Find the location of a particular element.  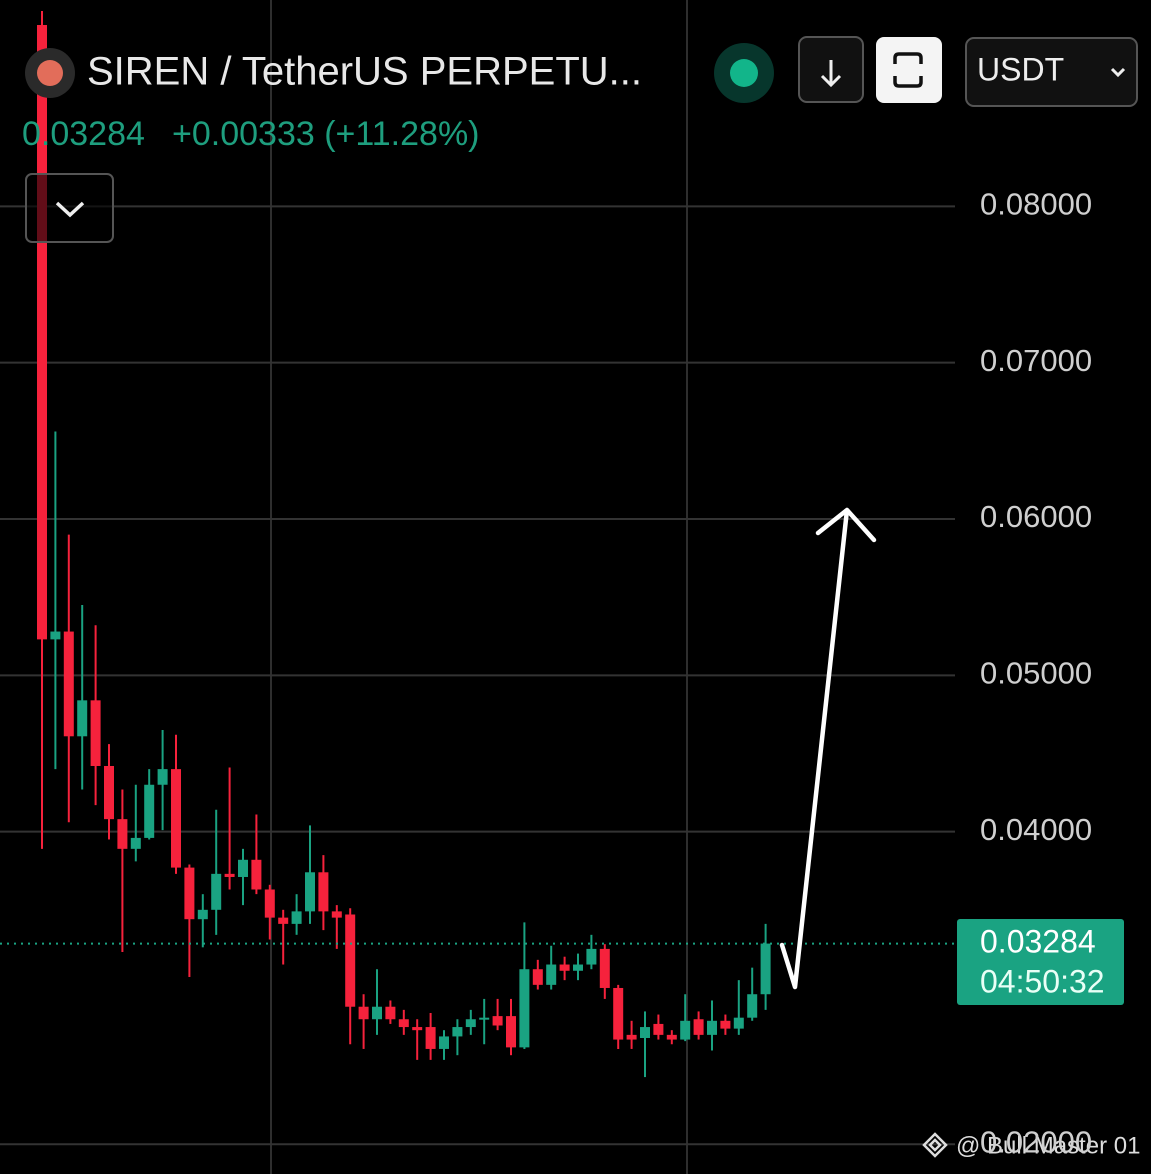

currency-select: USDT is located at coordinates (1051, 72).